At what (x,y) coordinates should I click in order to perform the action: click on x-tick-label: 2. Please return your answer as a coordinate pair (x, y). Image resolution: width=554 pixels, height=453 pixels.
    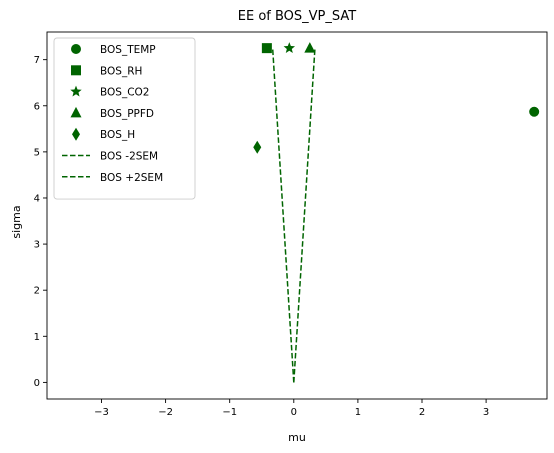
    Looking at the image, I should click on (422, 412).